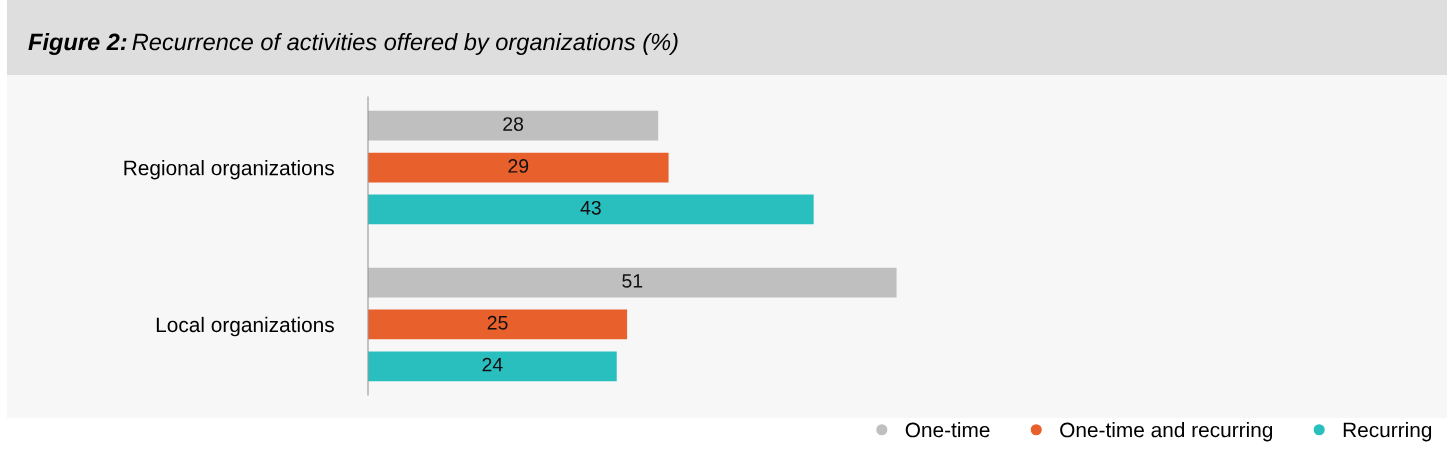 The height and width of the screenshot is (456, 1447). I want to click on data-label: 29, so click(518, 166).